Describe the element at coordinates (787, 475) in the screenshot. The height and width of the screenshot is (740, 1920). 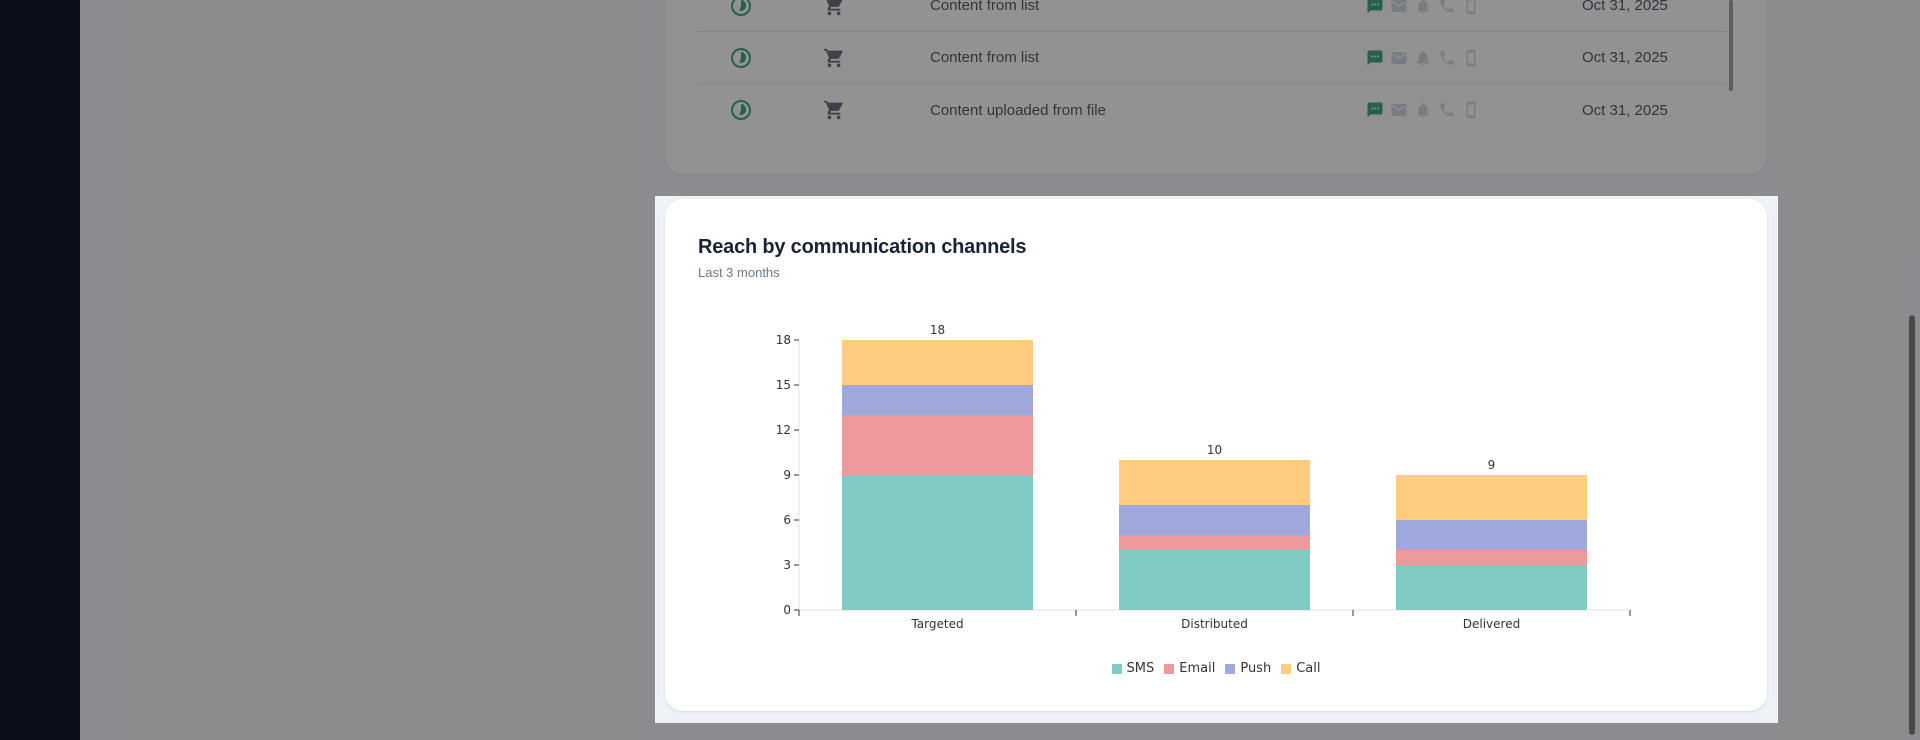
I see `y-tick-label: 9` at that location.